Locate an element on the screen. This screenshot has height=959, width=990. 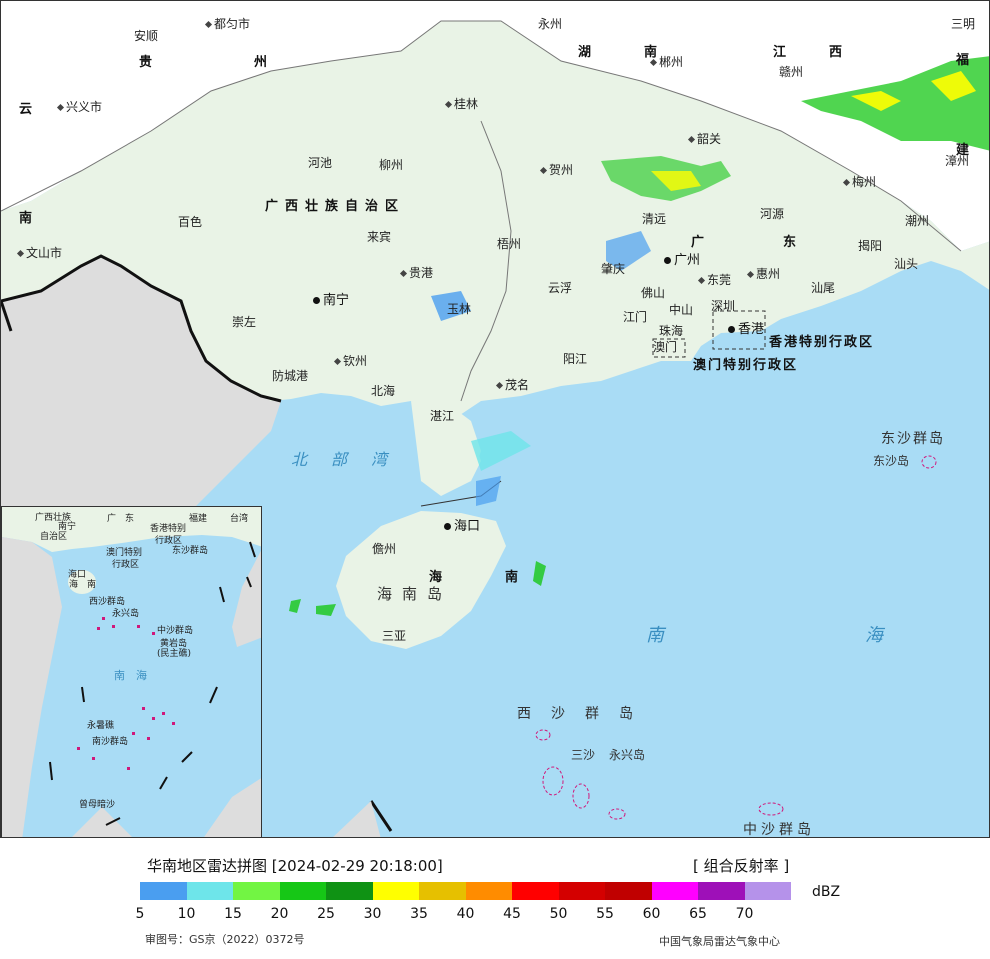
inset-label-hk-a: 香港特别 is located at coordinates (168, 529).